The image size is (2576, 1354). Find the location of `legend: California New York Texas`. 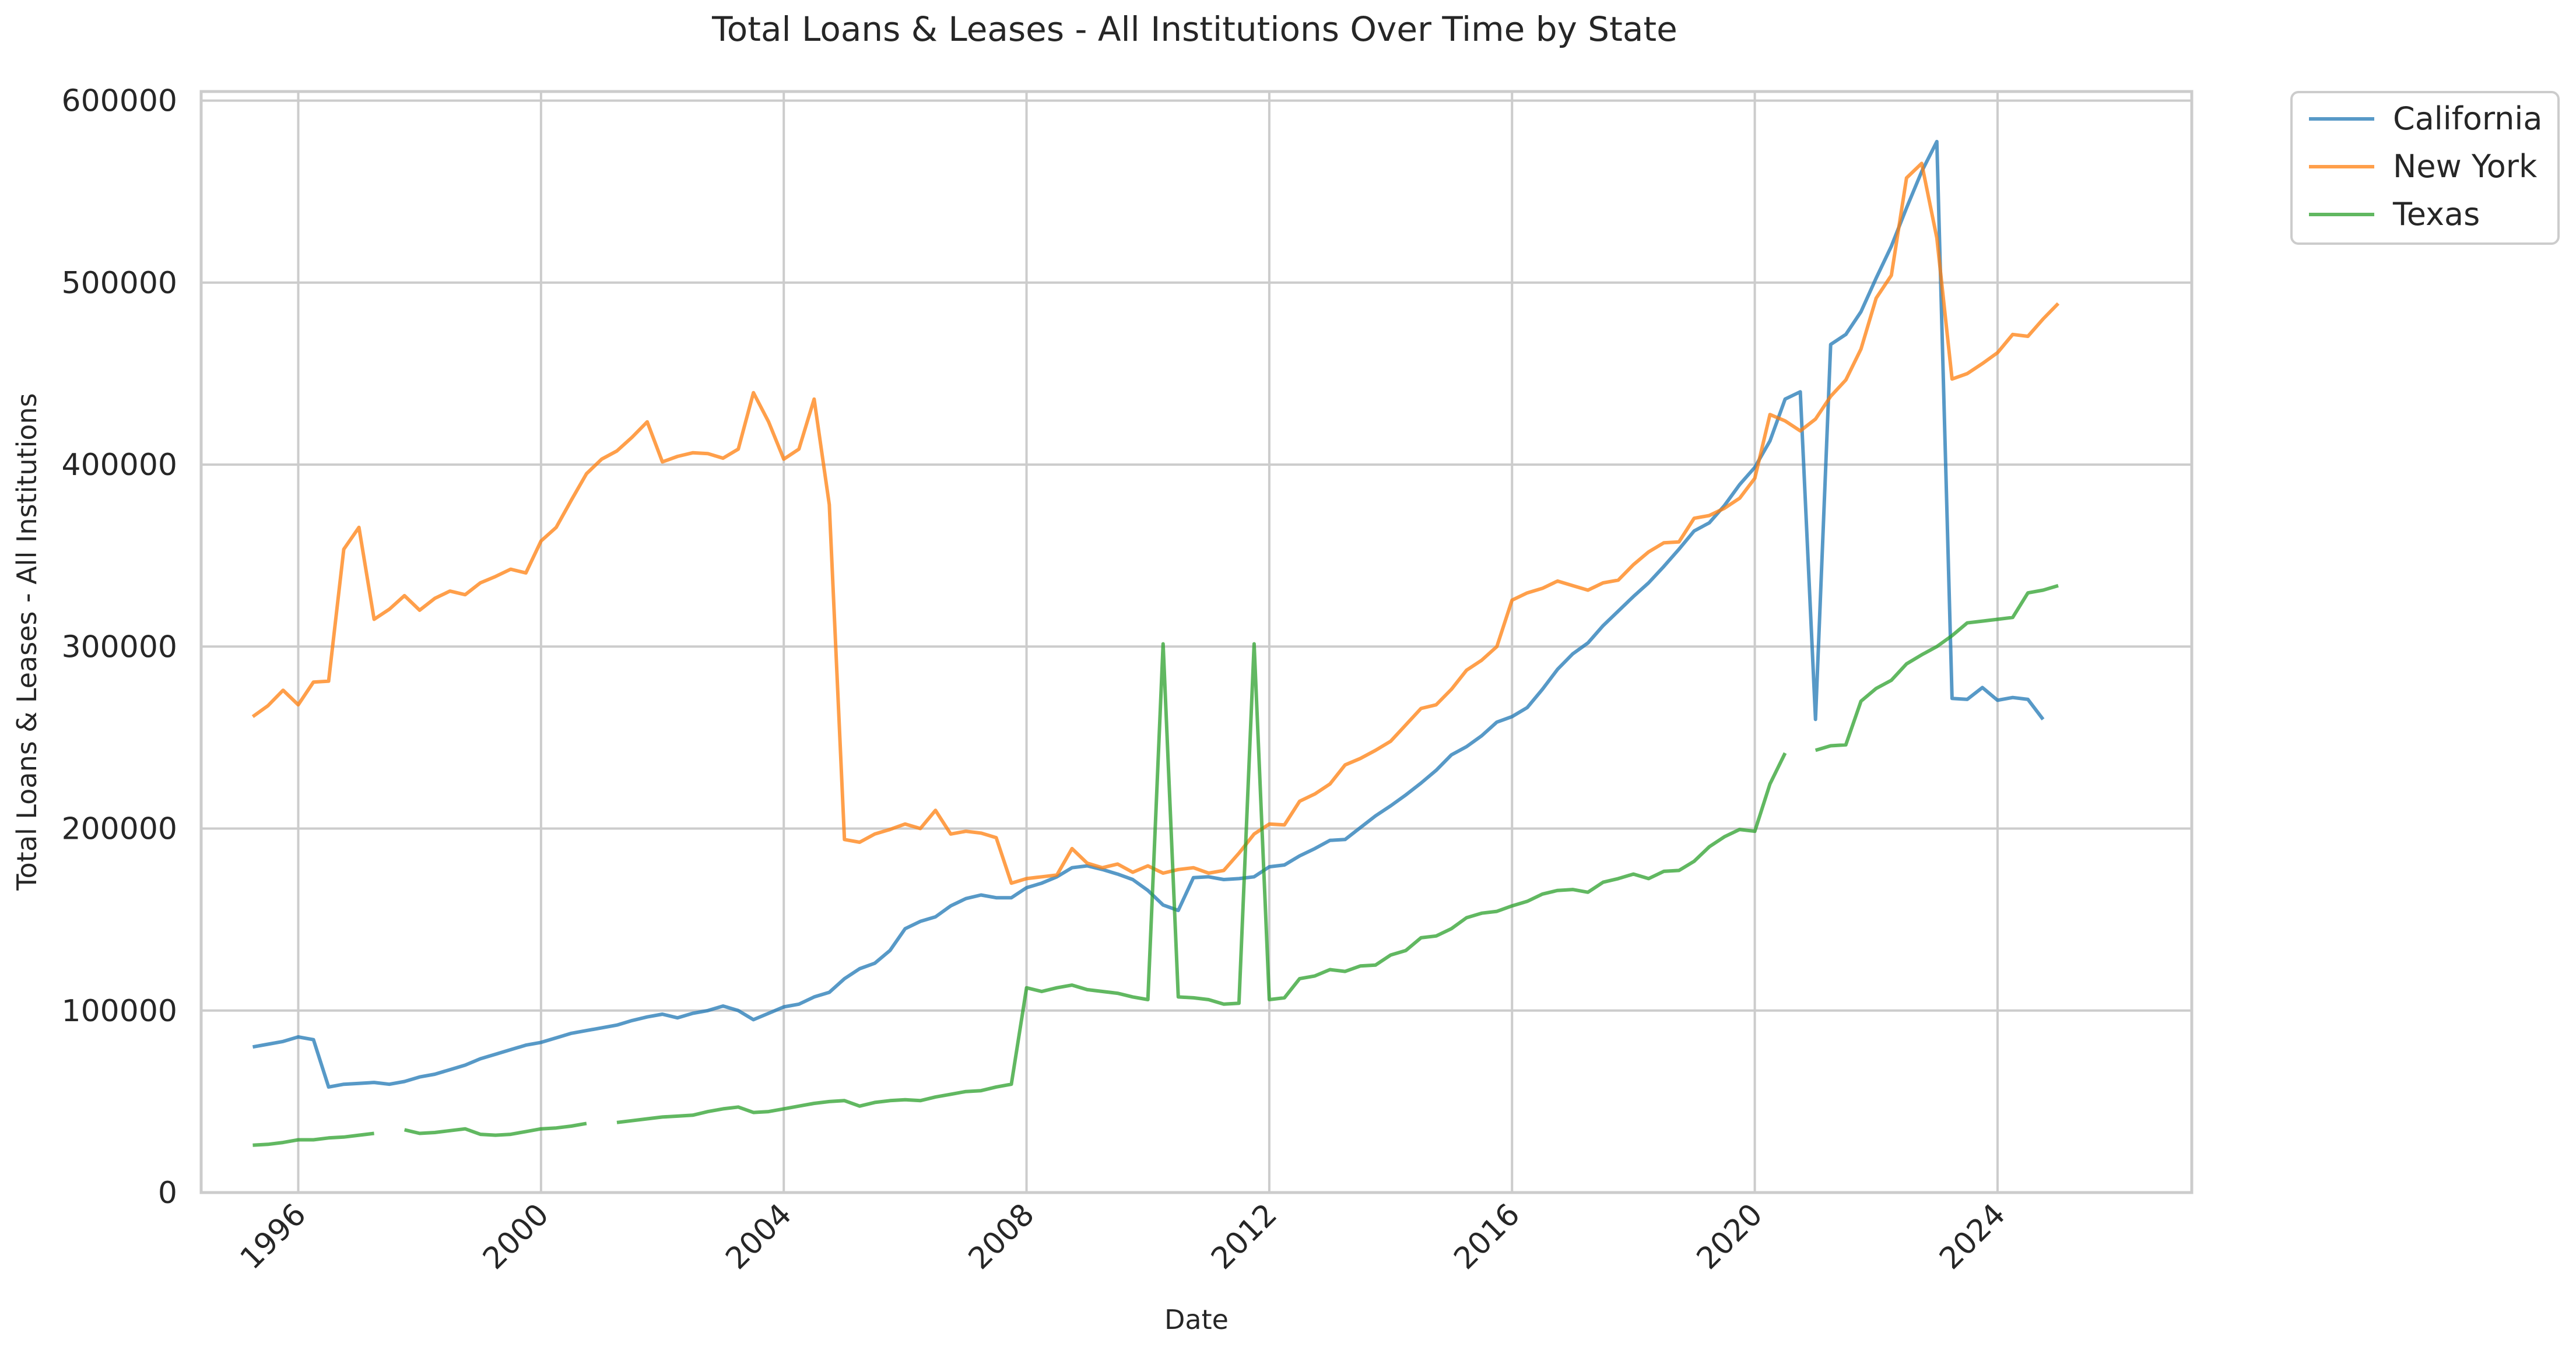

legend: California New York Texas is located at coordinates (2425, 168).